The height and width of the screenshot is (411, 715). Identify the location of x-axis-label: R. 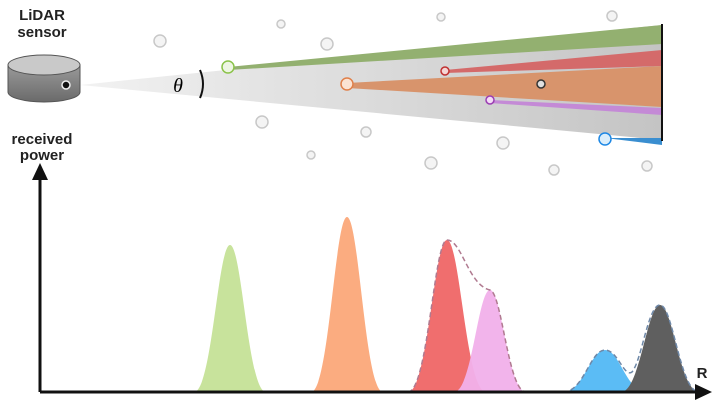
(702, 373).